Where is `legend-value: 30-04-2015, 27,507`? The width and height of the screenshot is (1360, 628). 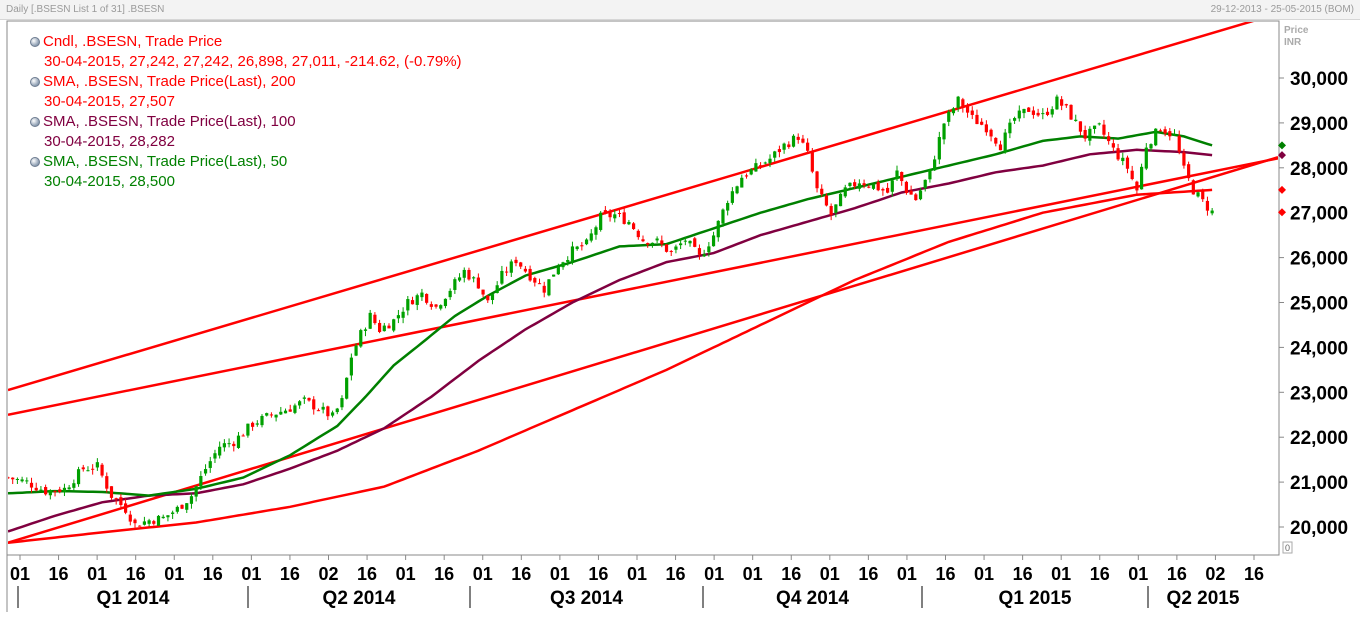
legend-value: 30-04-2015, 27,507 is located at coordinates (109, 101).